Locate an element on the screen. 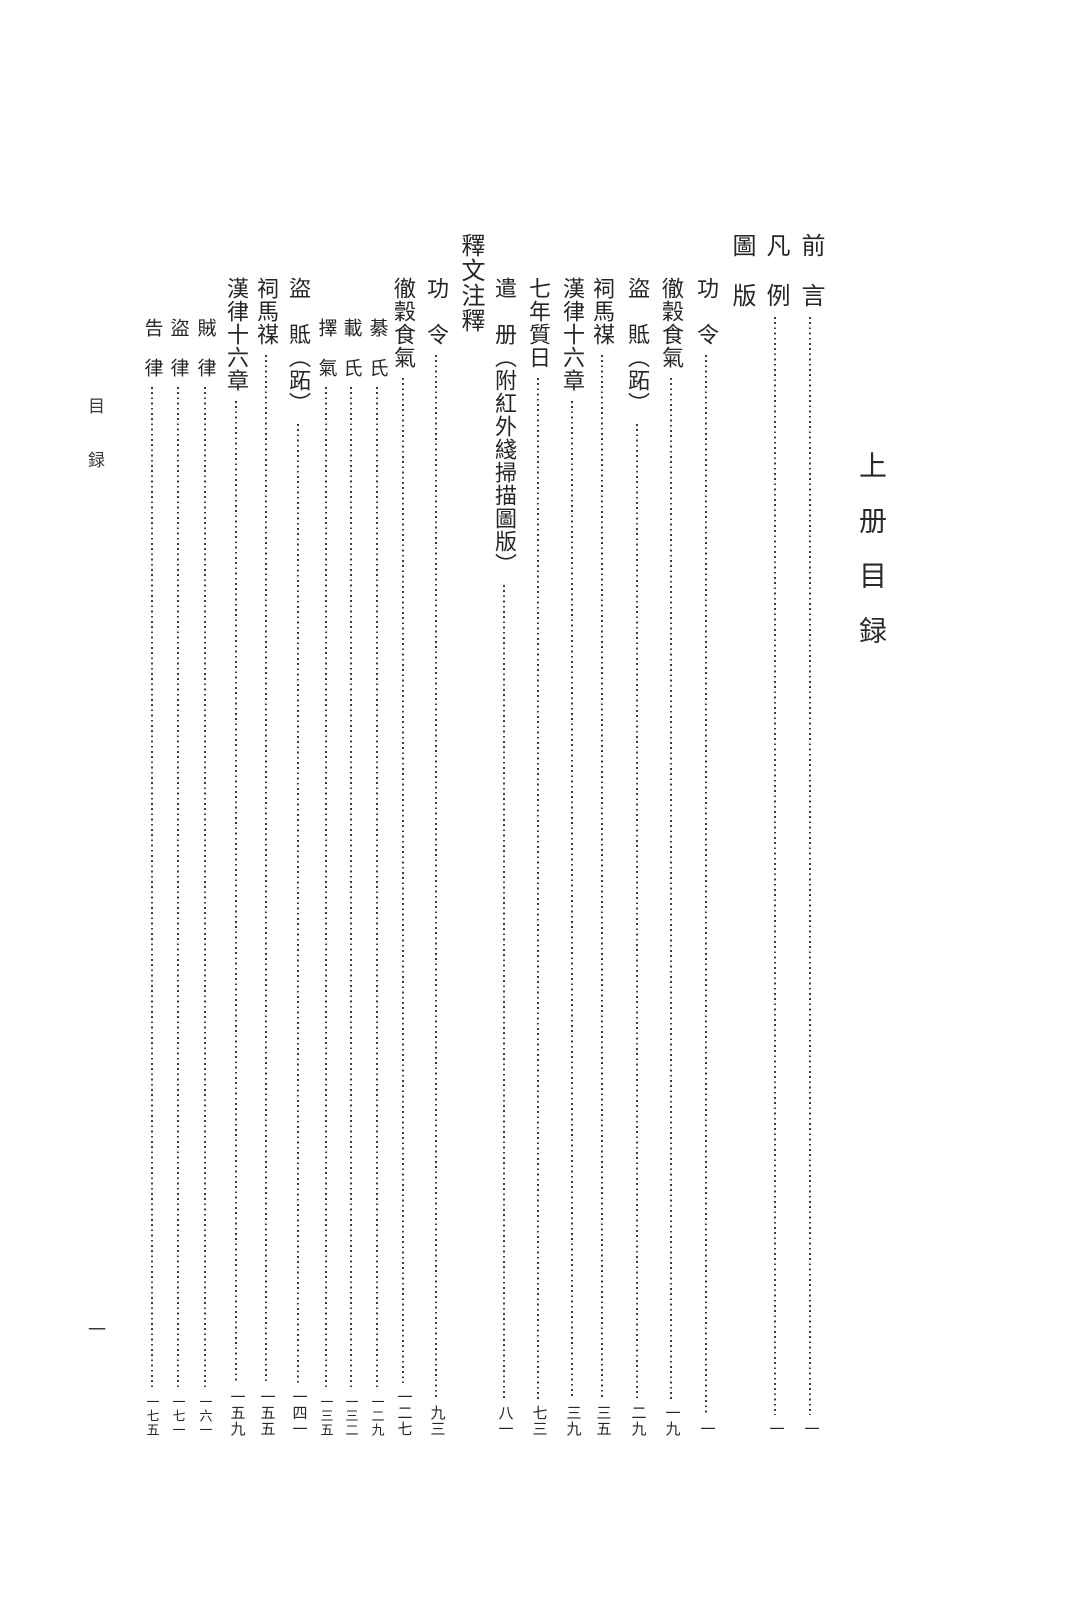 The height and width of the screenshot is (1599, 1080). toc-page-number: 一五九 is located at coordinates (236, 1413).